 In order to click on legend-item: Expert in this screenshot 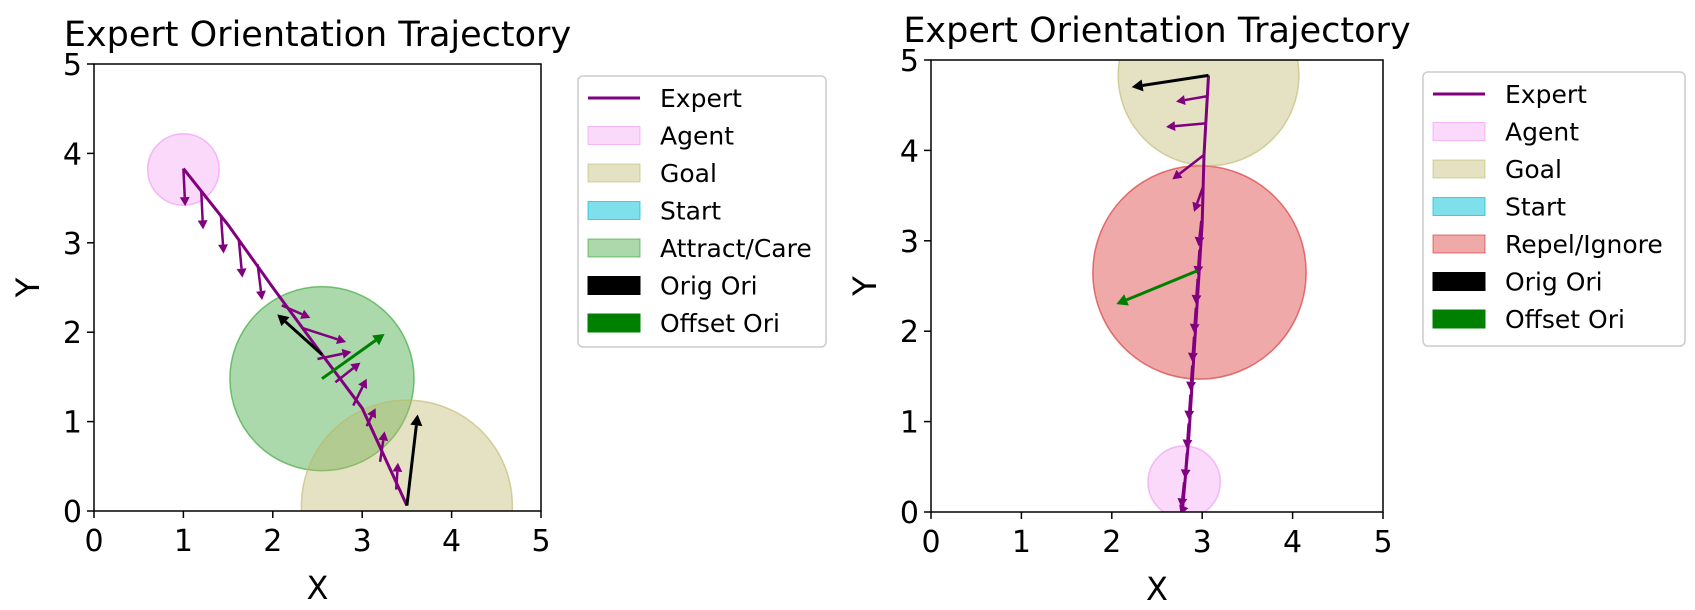, I will do `click(1510, 94)`.